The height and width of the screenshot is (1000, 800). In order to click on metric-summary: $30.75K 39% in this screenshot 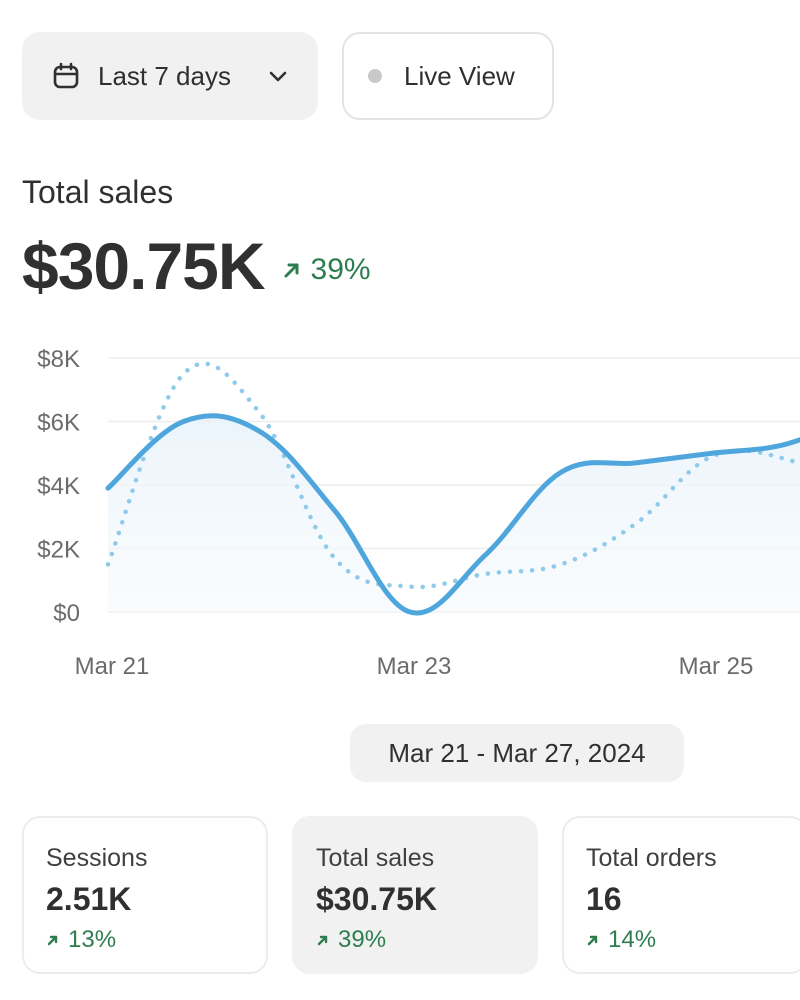, I will do `click(196, 266)`.